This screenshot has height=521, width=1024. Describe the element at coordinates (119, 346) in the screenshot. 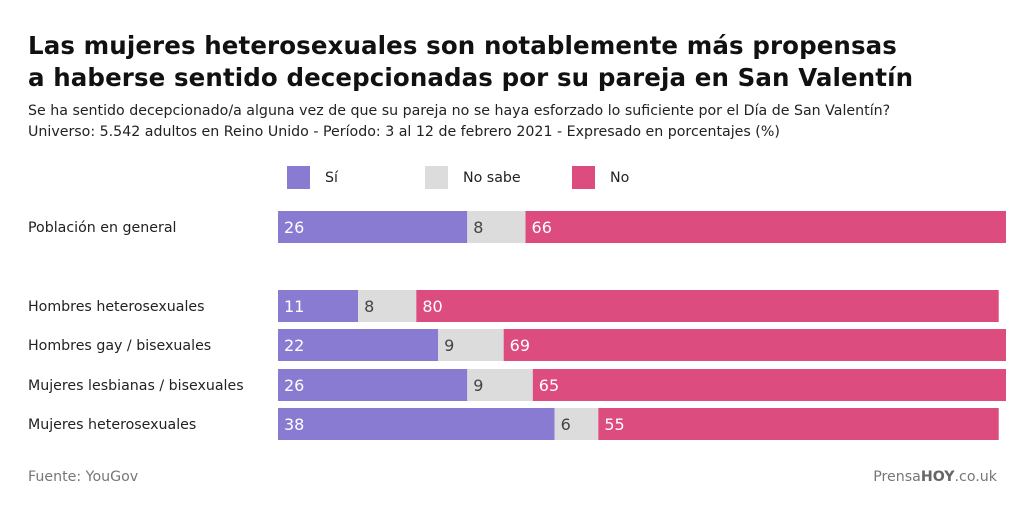

I see `category-label: Hombres gay / bisexuales` at that location.